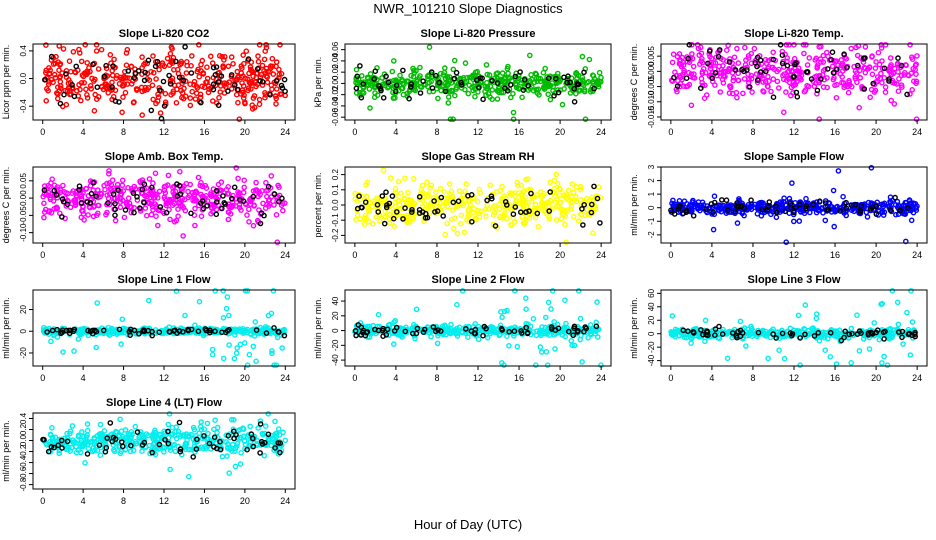  What do you see at coordinates (165, 445) in the screenshot?
I see `series-points` at bounding box center [165, 445].